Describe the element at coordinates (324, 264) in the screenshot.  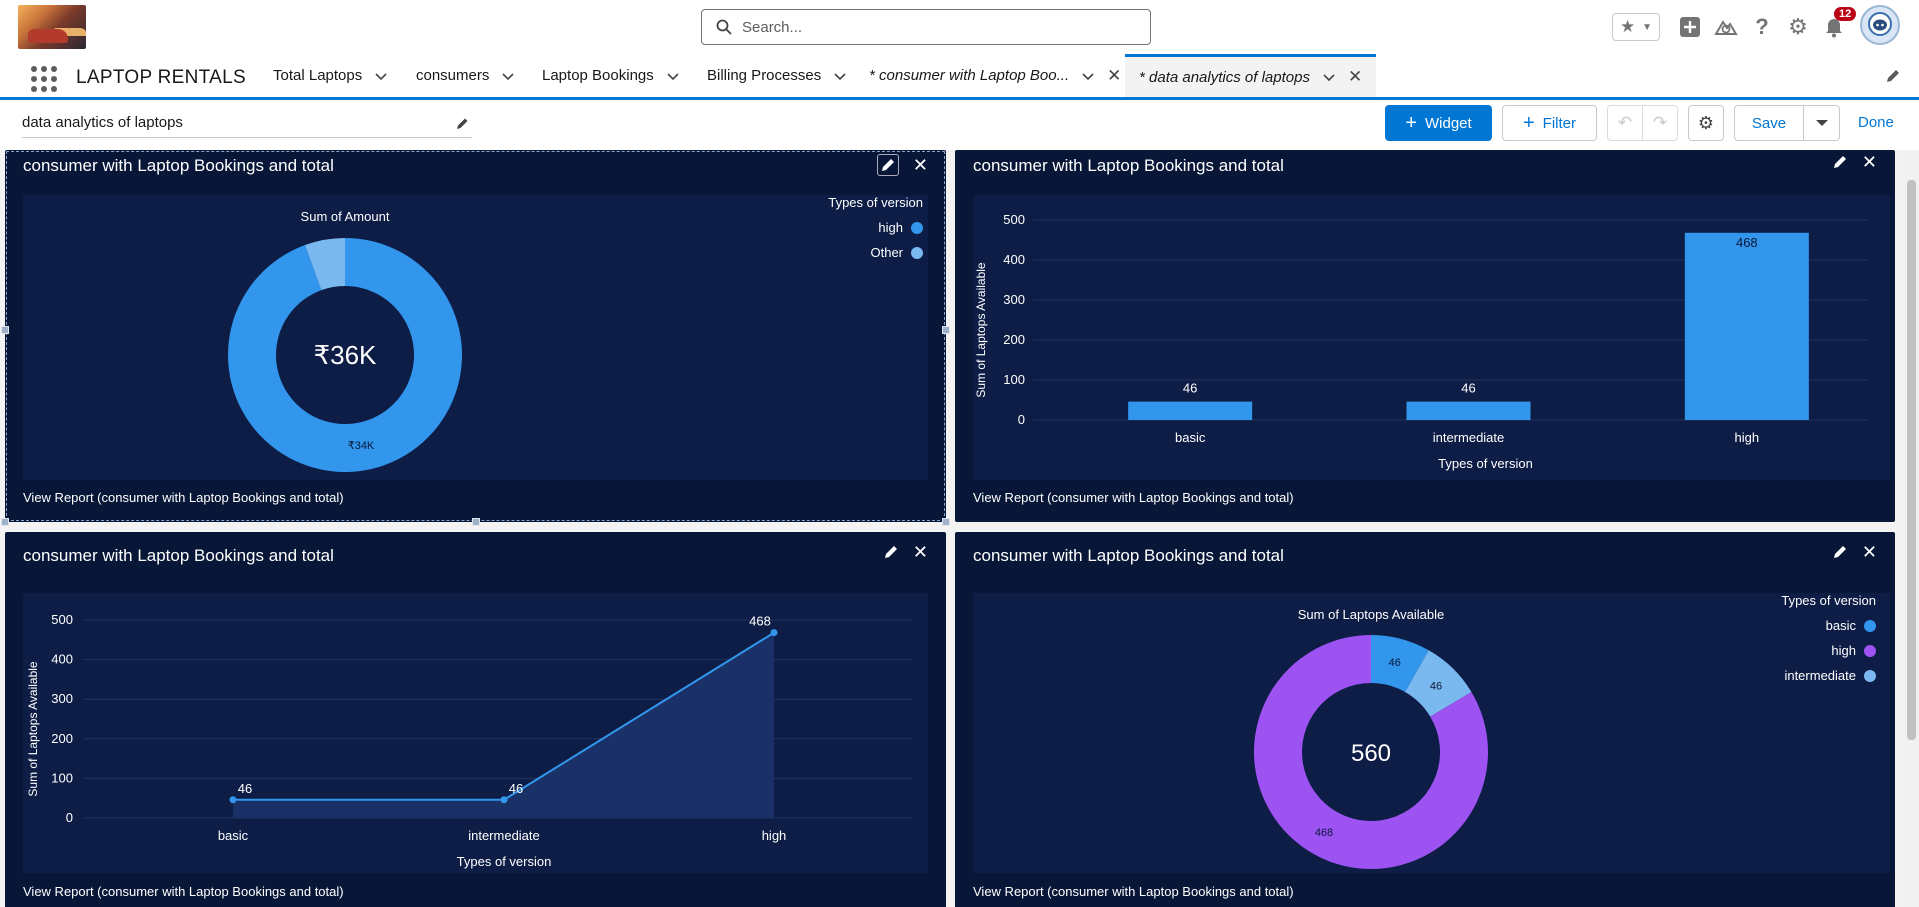
I see `donut-slice-Other` at that location.